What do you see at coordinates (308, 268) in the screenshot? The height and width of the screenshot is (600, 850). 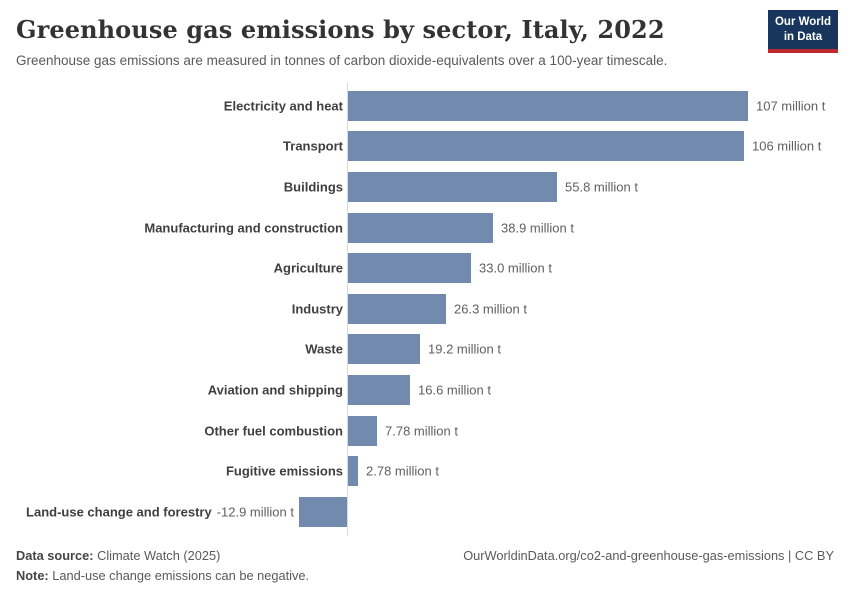 I see `category-label: Agriculture` at bounding box center [308, 268].